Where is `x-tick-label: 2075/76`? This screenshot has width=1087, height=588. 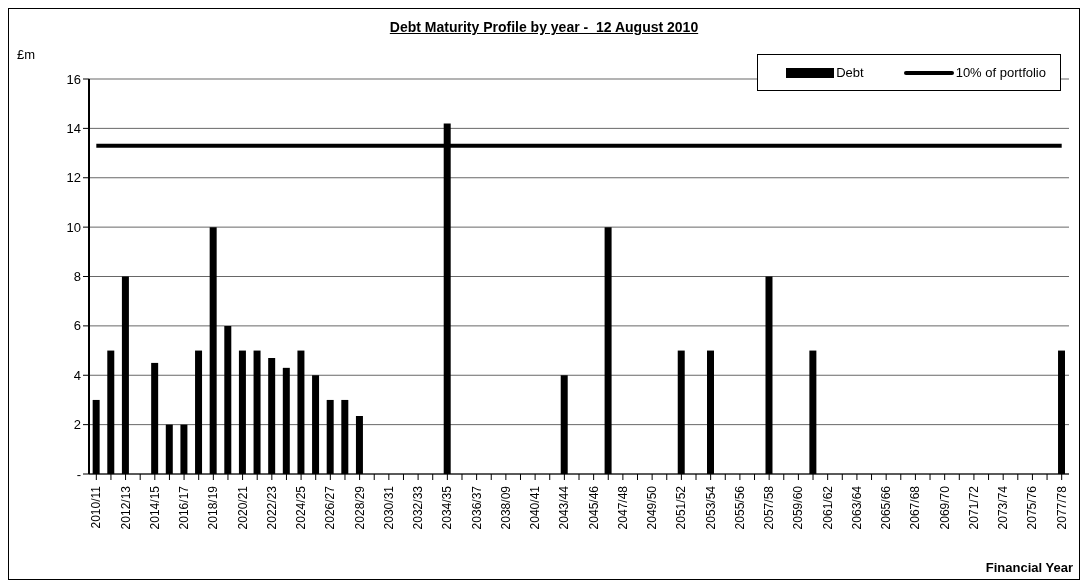
x-tick-label: 2075/76 is located at coordinates (1032, 507).